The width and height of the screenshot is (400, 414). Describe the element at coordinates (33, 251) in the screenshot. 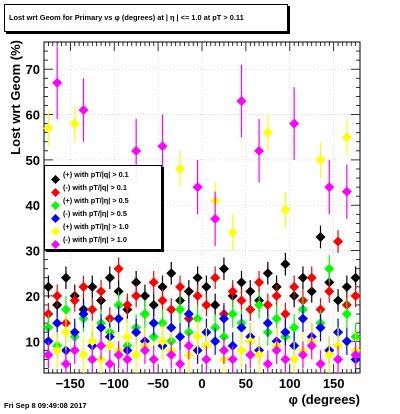

I see `y-tick-label: 30` at that location.